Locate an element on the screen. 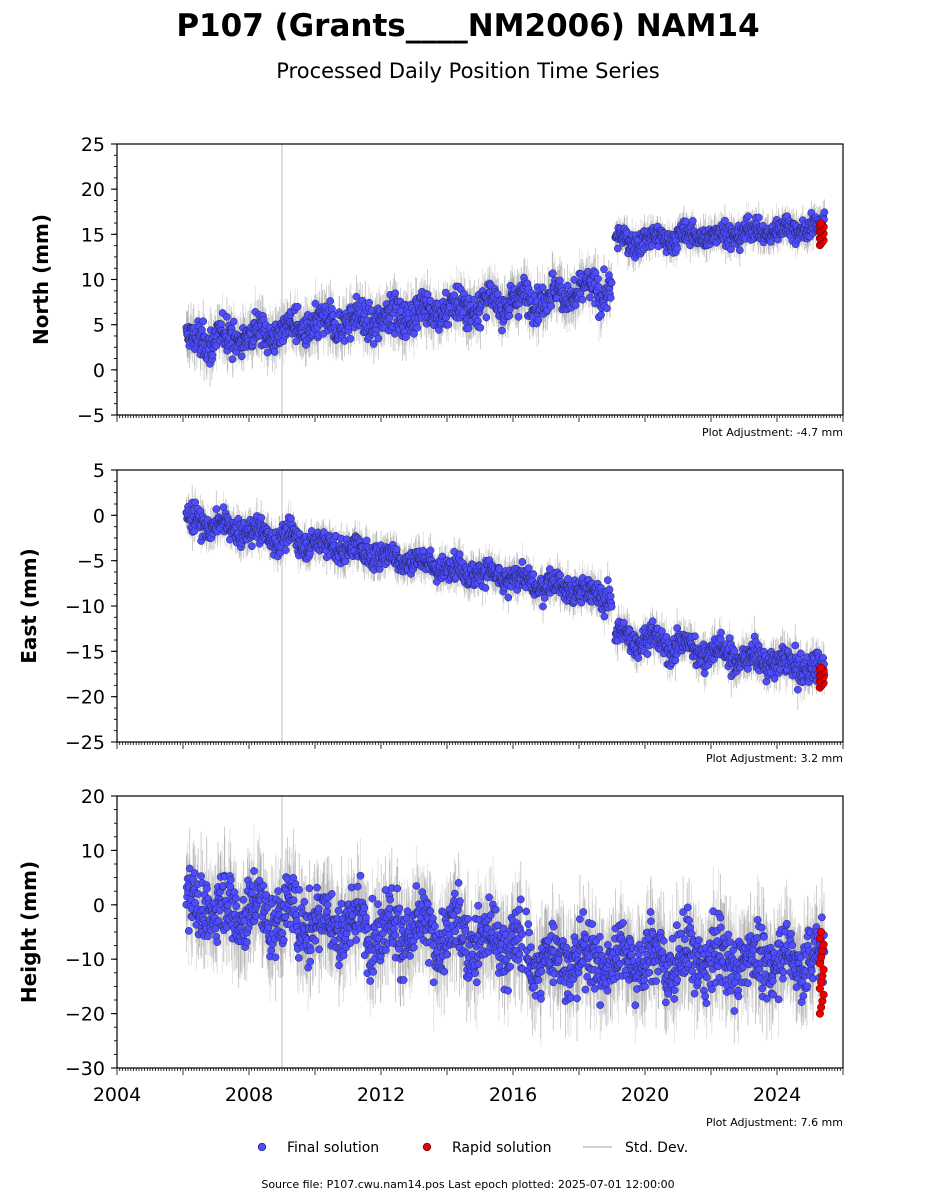  y-tick-label: 0 is located at coordinates (99, 371).